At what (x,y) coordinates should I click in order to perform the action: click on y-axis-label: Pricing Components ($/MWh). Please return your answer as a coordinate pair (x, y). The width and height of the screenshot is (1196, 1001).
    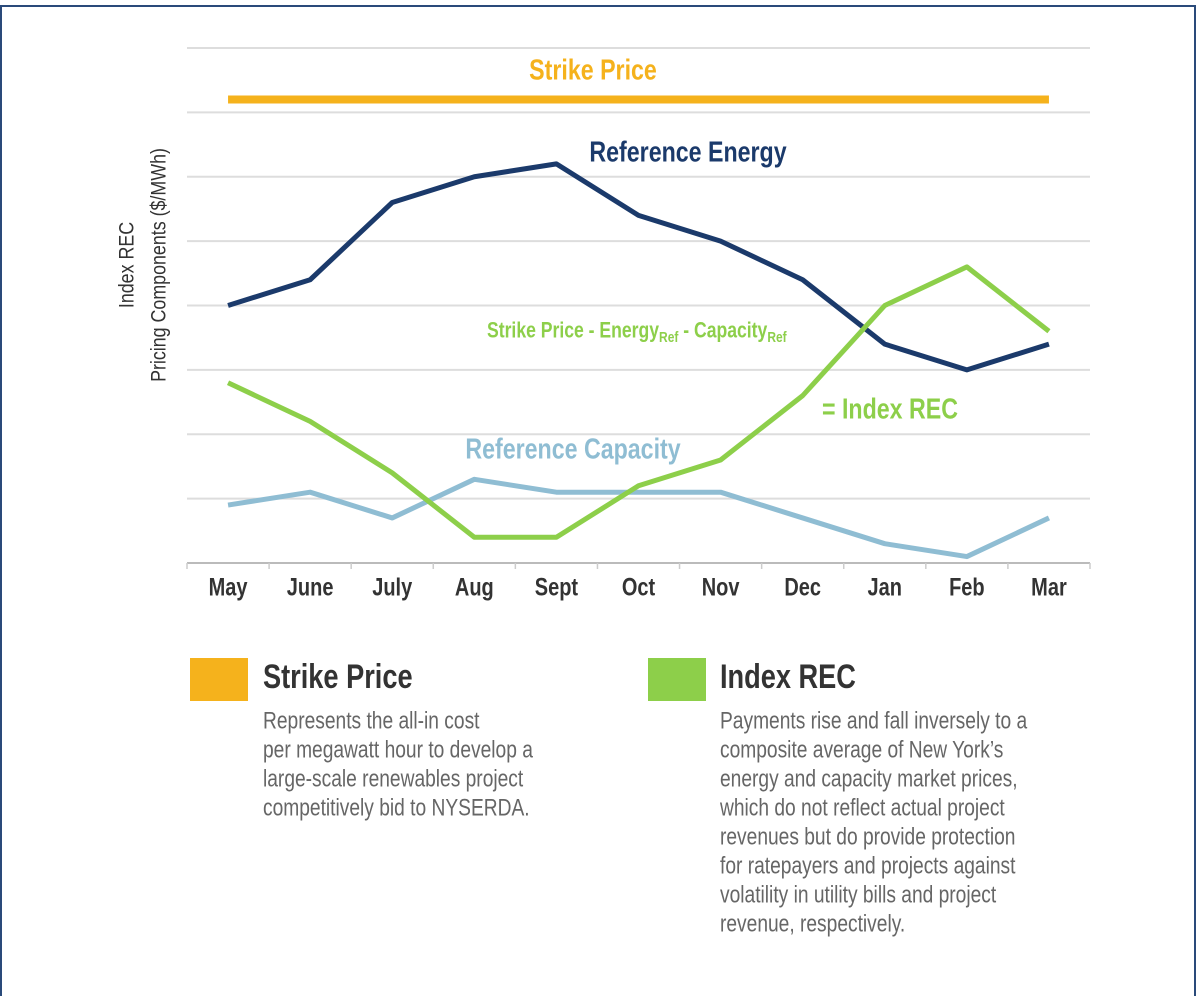
    Looking at the image, I should click on (159, 265).